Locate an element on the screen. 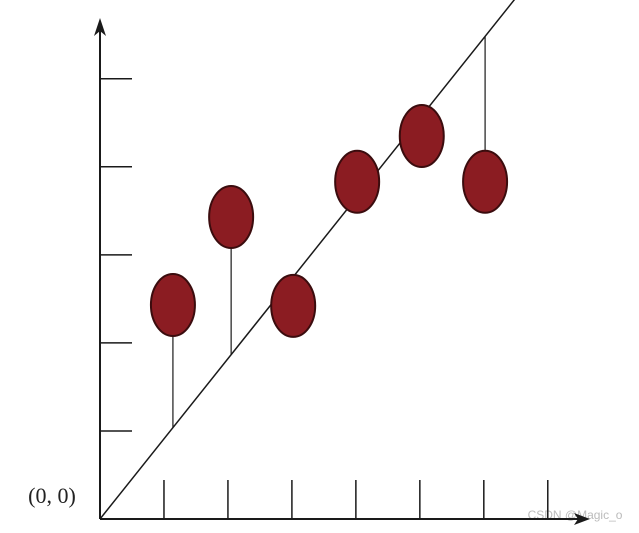 Image resolution: width=639 pixels, height=533 pixels. x-axis-arrow is located at coordinates (582, 519).